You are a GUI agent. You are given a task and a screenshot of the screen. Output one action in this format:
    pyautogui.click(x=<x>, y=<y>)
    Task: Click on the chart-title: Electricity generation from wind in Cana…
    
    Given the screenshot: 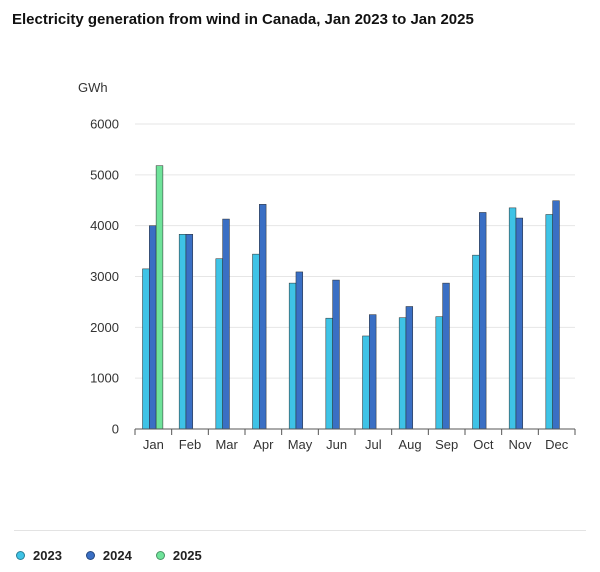 What is the action you would take?
    pyautogui.click(x=243, y=19)
    